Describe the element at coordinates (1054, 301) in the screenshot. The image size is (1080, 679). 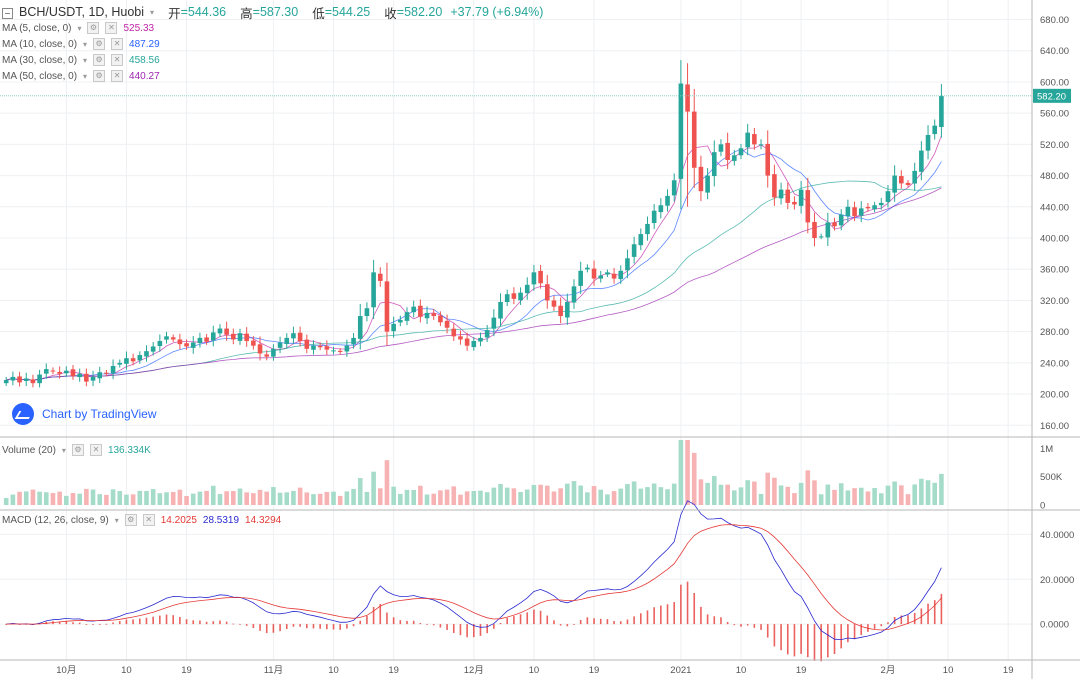
I see `price-tick-label: 320.00` at that location.